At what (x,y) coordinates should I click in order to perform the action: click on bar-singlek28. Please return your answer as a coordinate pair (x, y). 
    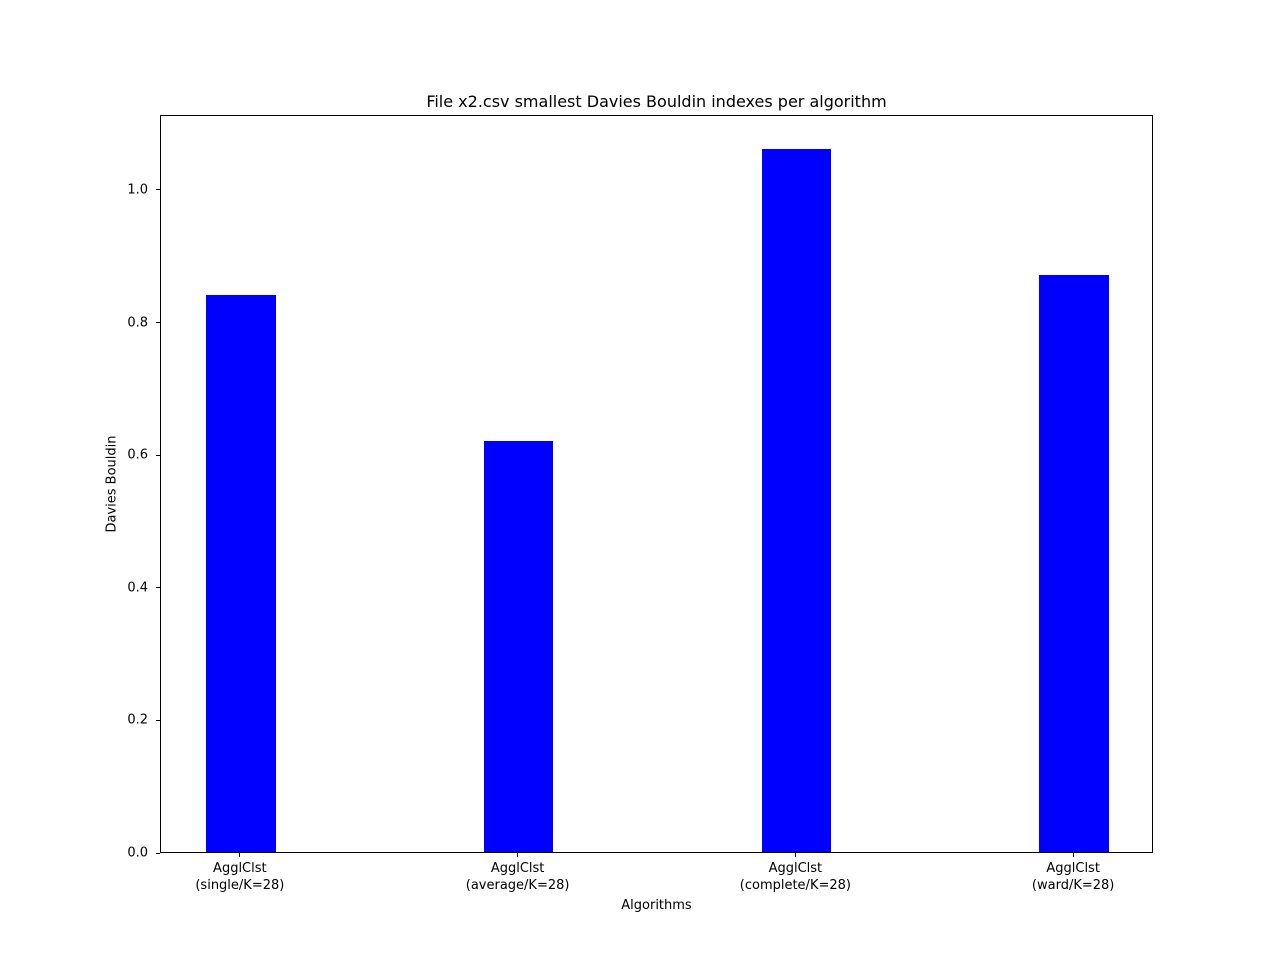
    Looking at the image, I should click on (241, 573).